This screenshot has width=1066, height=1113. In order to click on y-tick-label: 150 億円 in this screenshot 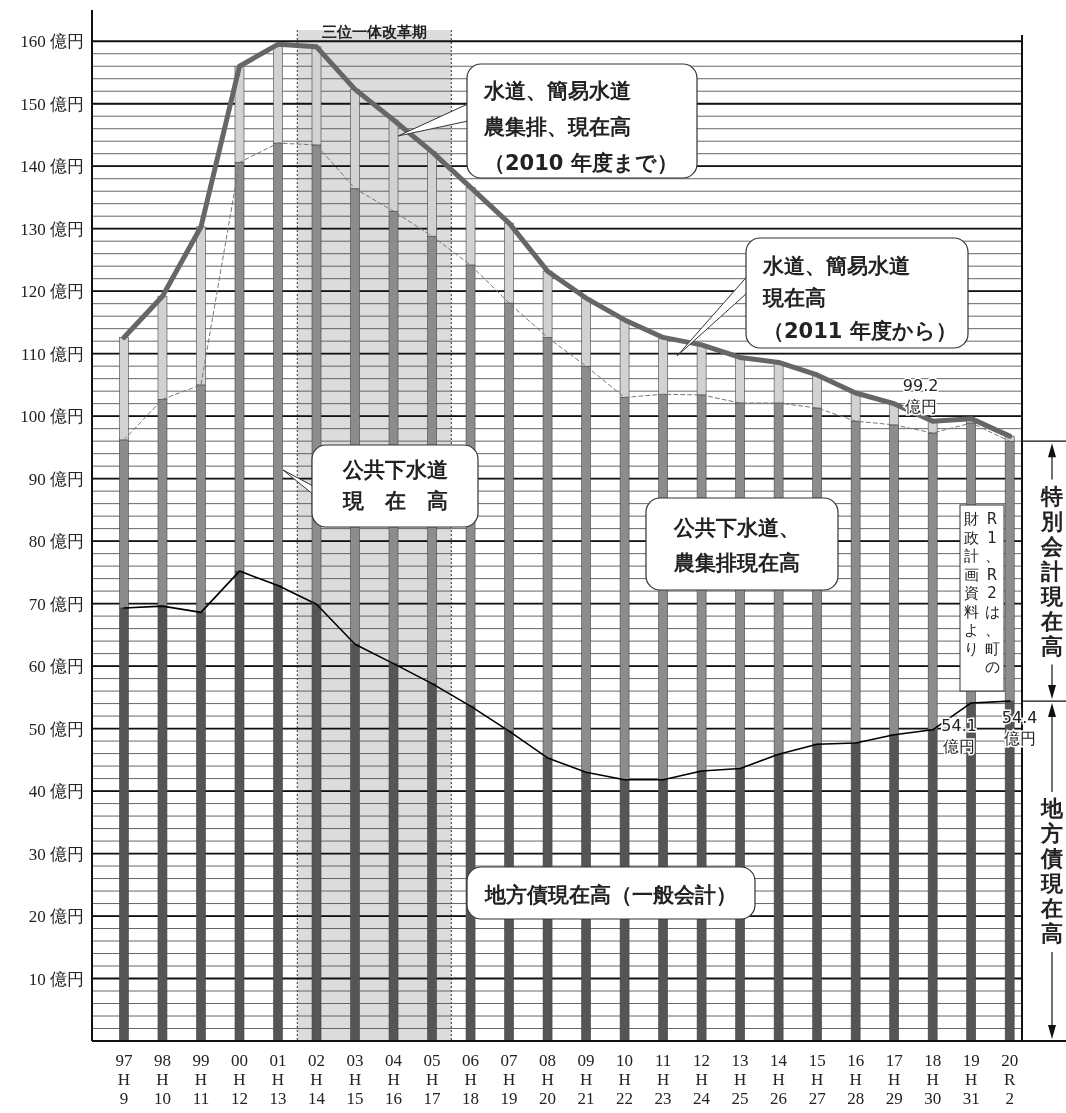, I will do `click(52, 104)`.